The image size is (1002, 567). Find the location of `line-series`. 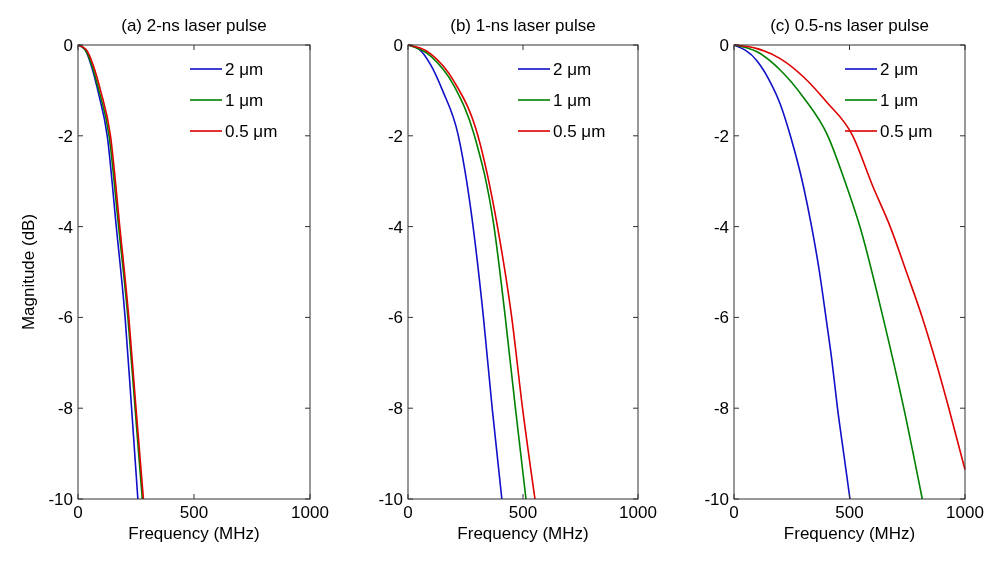

line-series is located at coordinates (792, 272).